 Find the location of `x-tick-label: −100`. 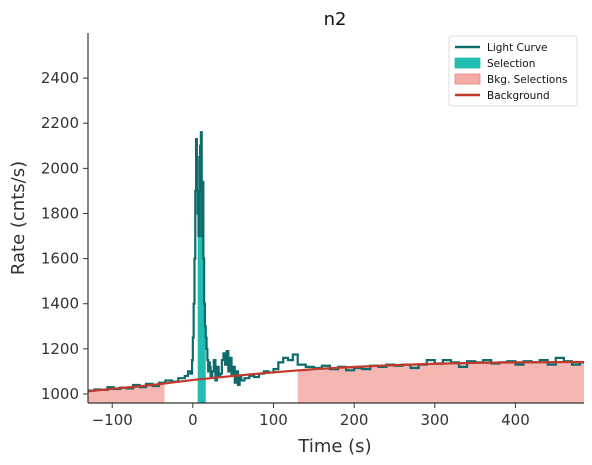

x-tick-label: −100 is located at coordinates (112, 420).